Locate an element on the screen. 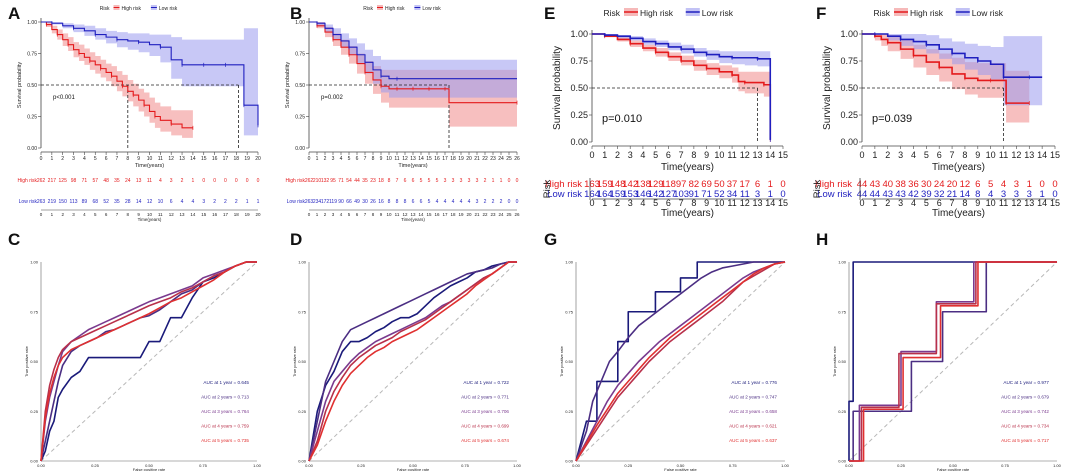  risk-table-cell: 113 is located at coordinates (74, 202).